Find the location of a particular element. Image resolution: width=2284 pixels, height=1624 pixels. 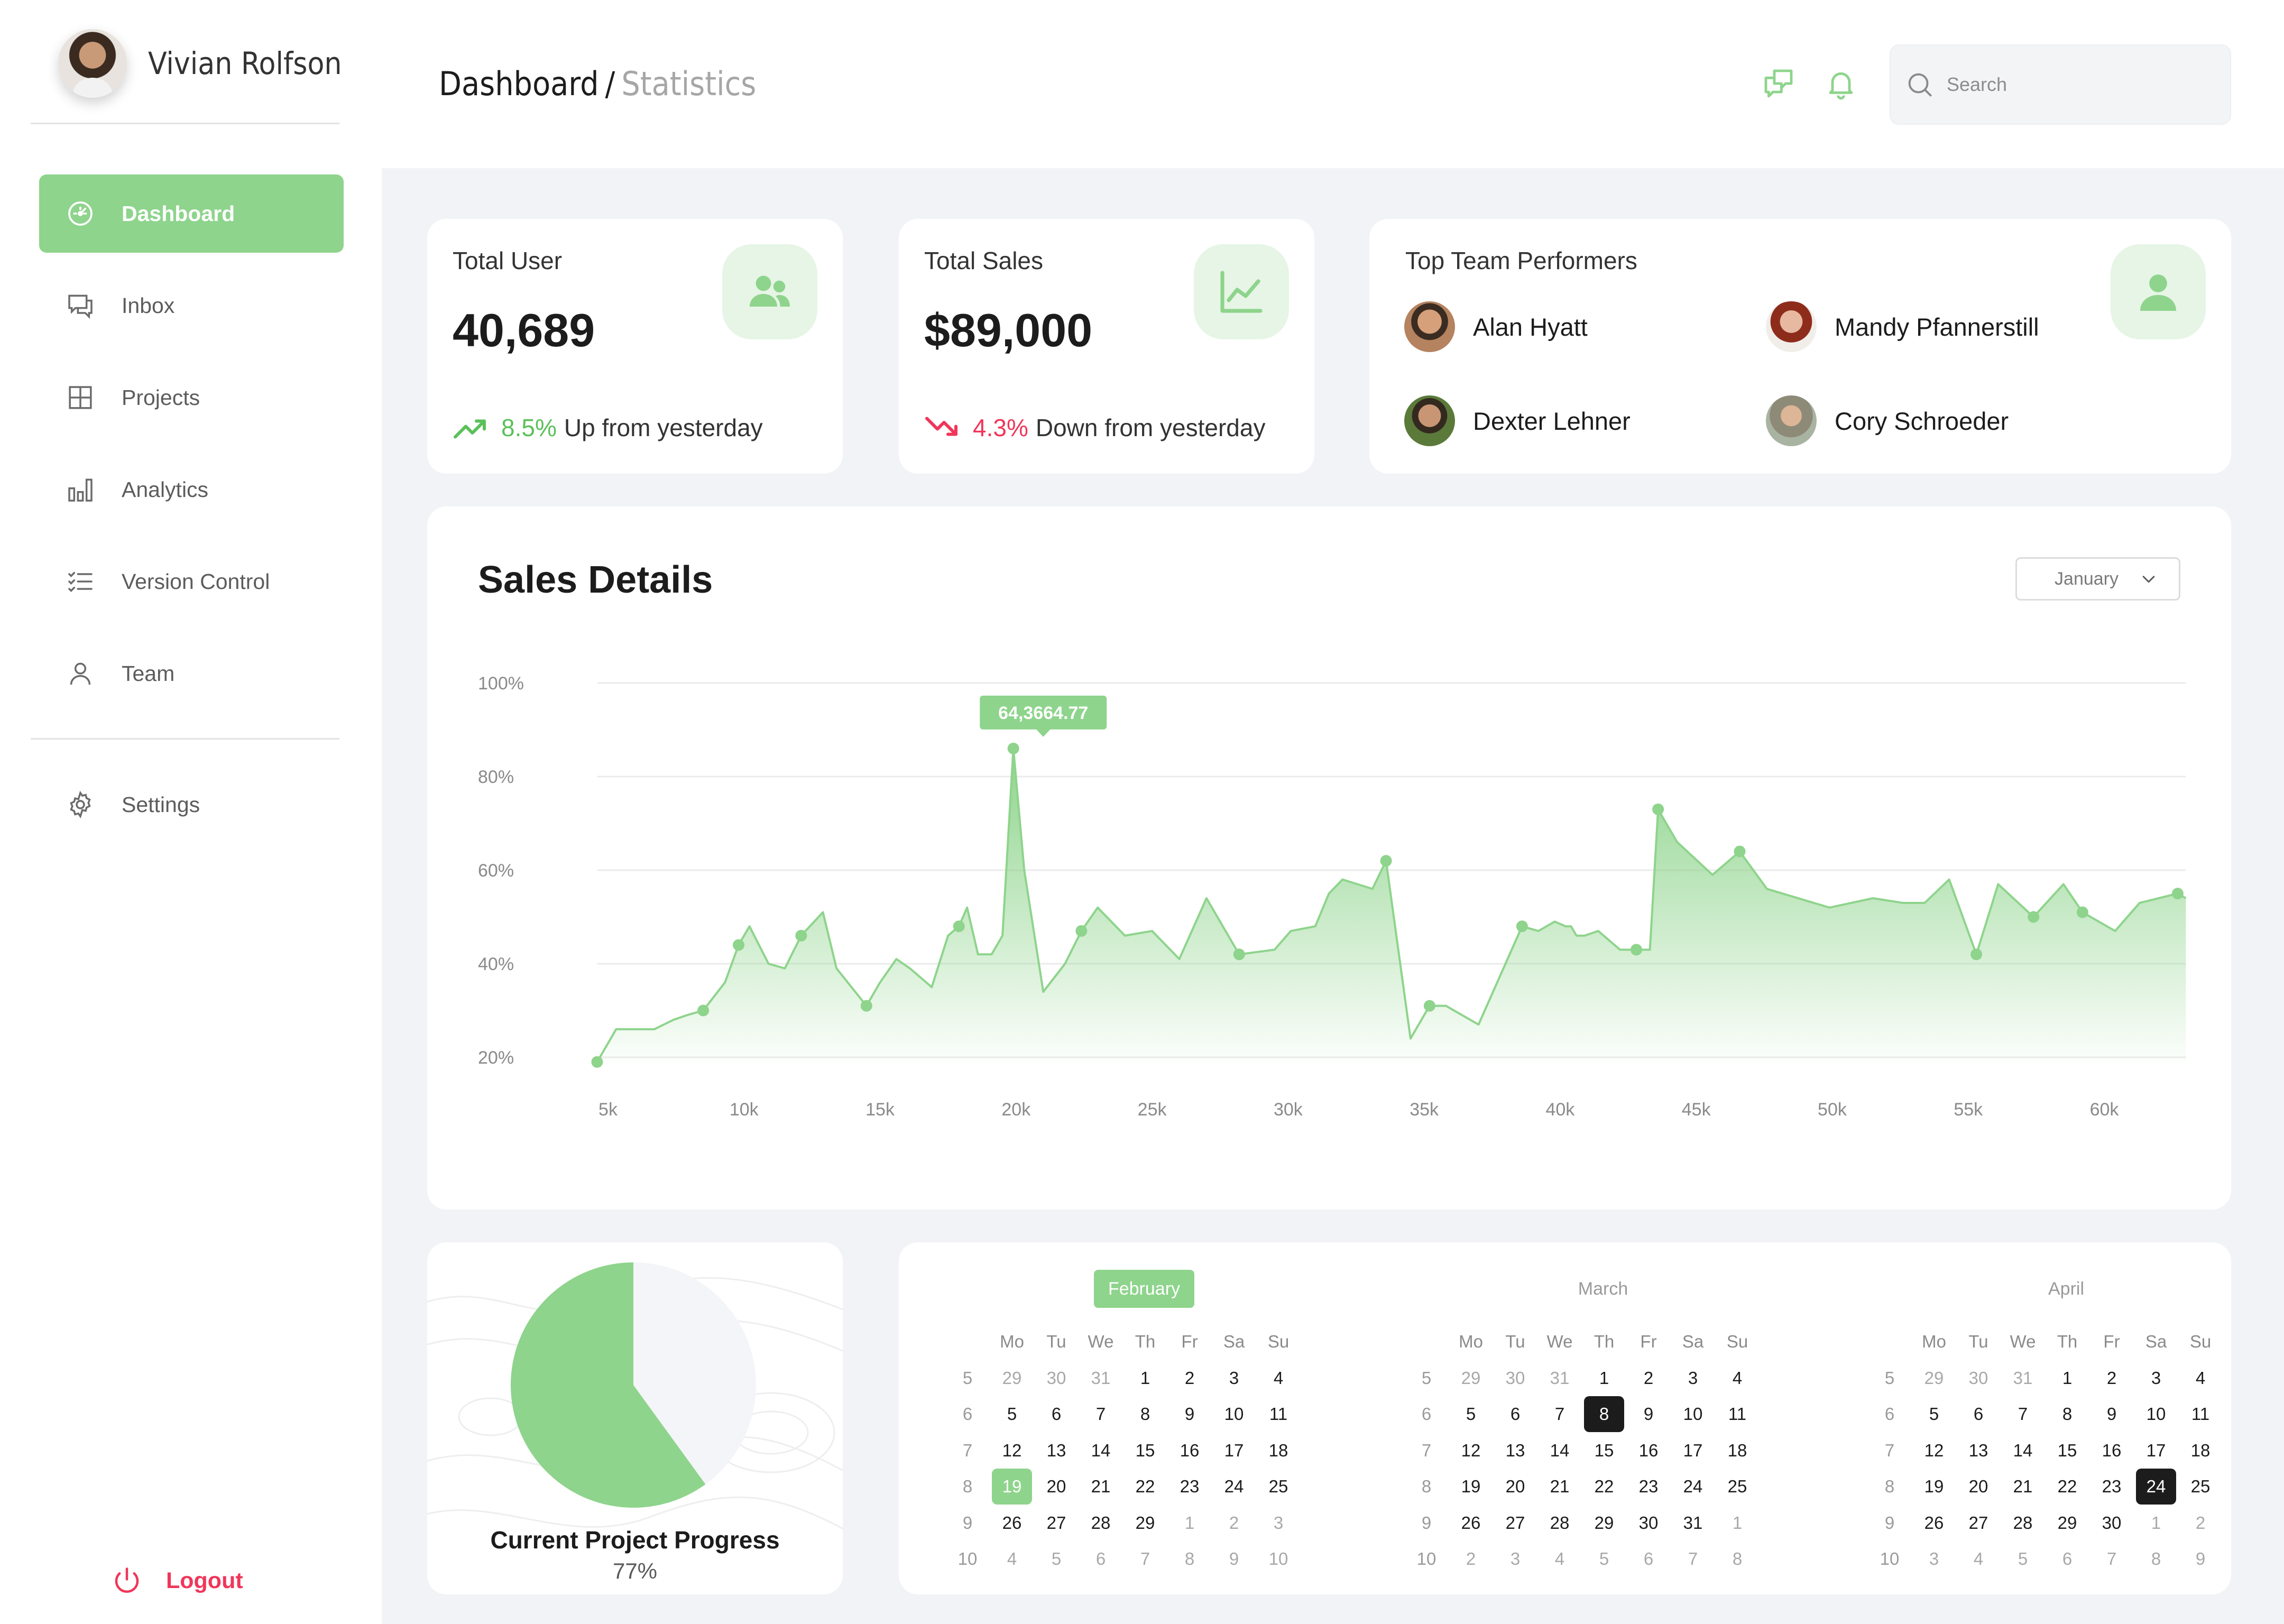

performer-item: Dexter Lehner is located at coordinates (1517, 421).